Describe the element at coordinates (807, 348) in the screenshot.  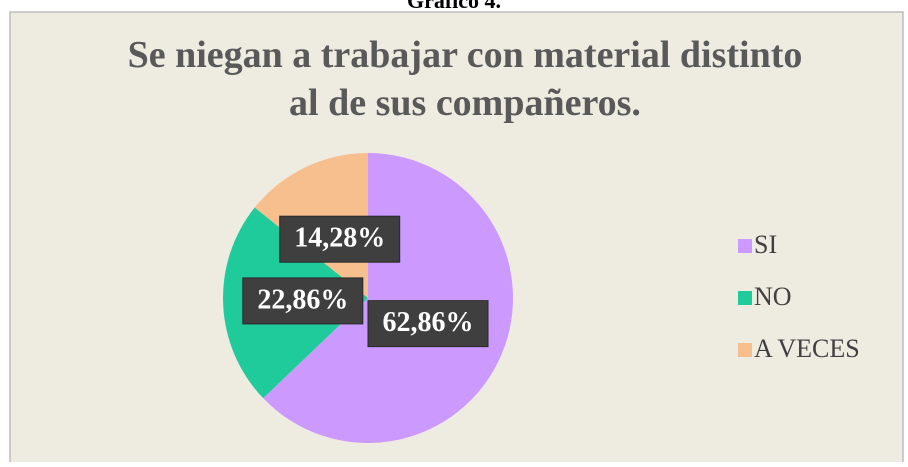
I see `legend-label: A VECES` at that location.